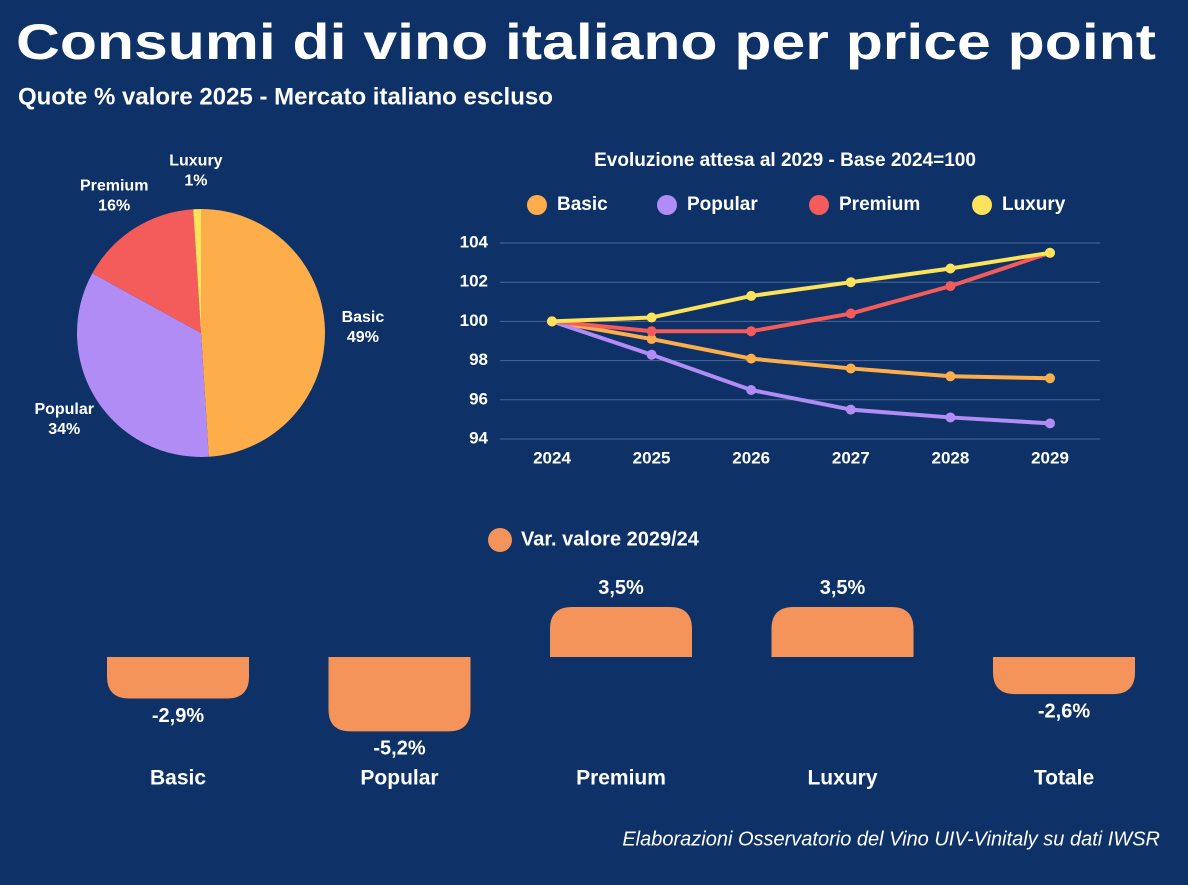 The height and width of the screenshot is (885, 1188). I want to click on x-tick-label: 2025, so click(652, 457).